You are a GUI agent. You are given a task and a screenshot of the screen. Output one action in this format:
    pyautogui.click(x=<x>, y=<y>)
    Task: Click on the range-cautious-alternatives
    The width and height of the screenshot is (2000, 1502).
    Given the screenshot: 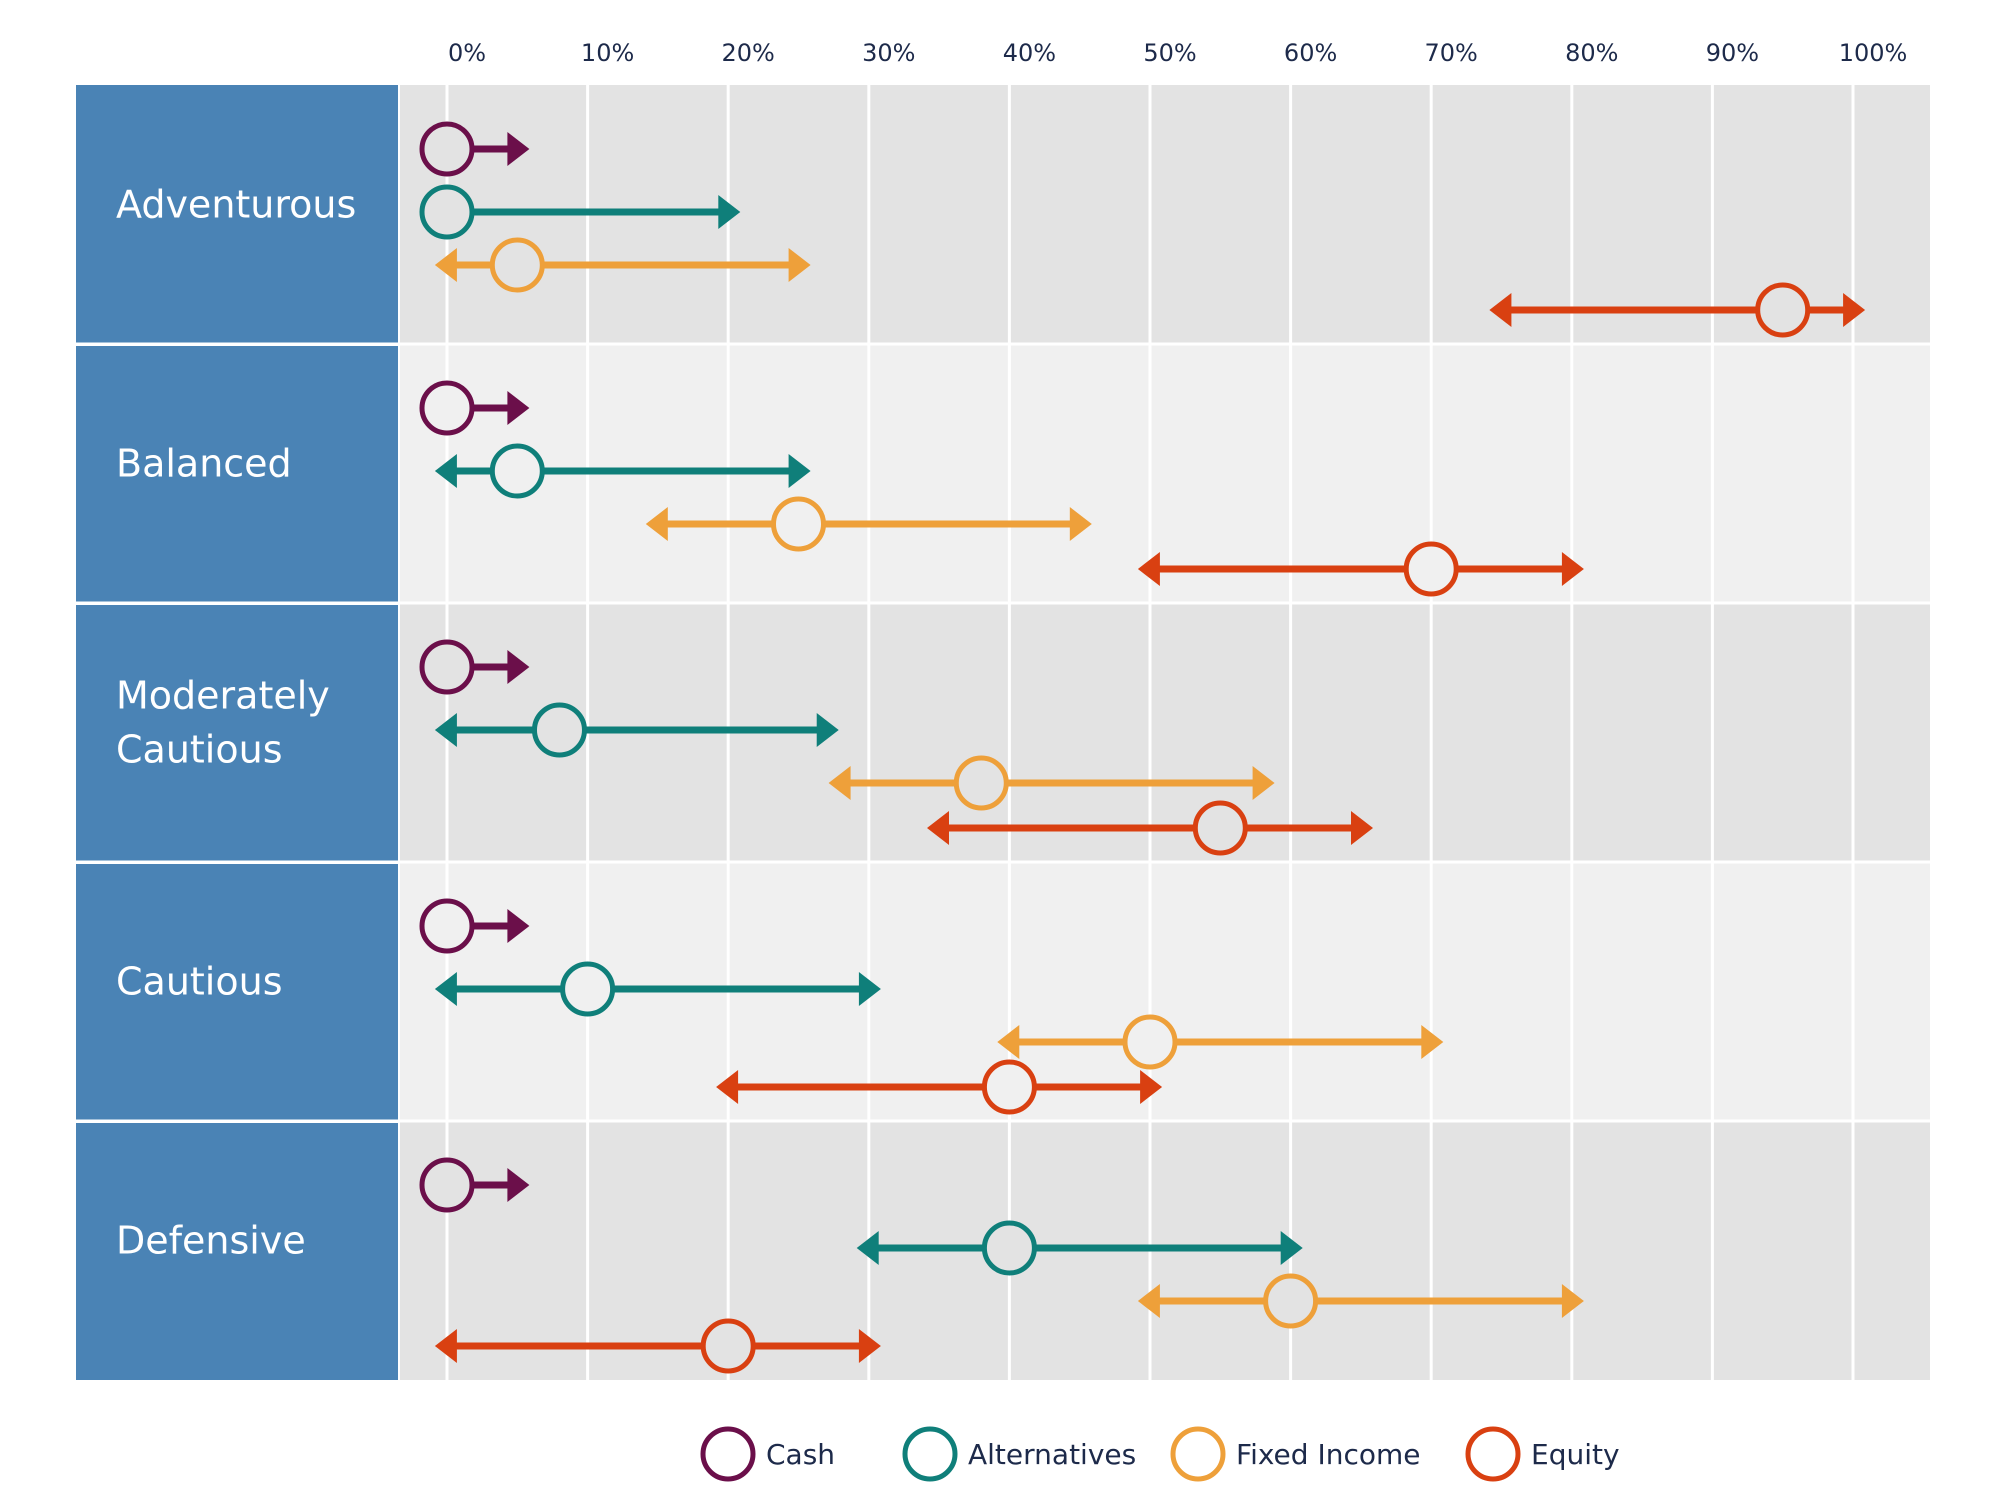 What is the action you would take?
    pyautogui.click(x=657, y=989)
    